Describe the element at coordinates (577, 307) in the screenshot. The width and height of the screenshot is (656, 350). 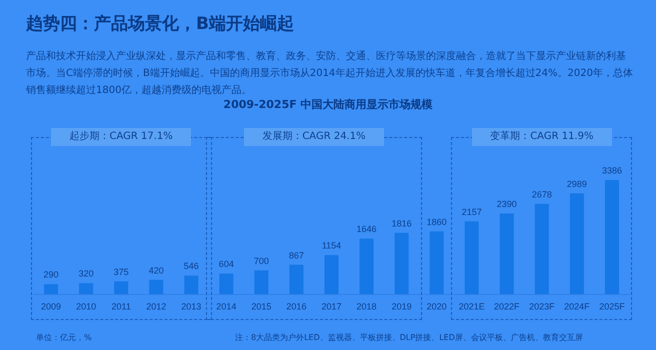
I see `x-tick-label: 2024F` at that location.